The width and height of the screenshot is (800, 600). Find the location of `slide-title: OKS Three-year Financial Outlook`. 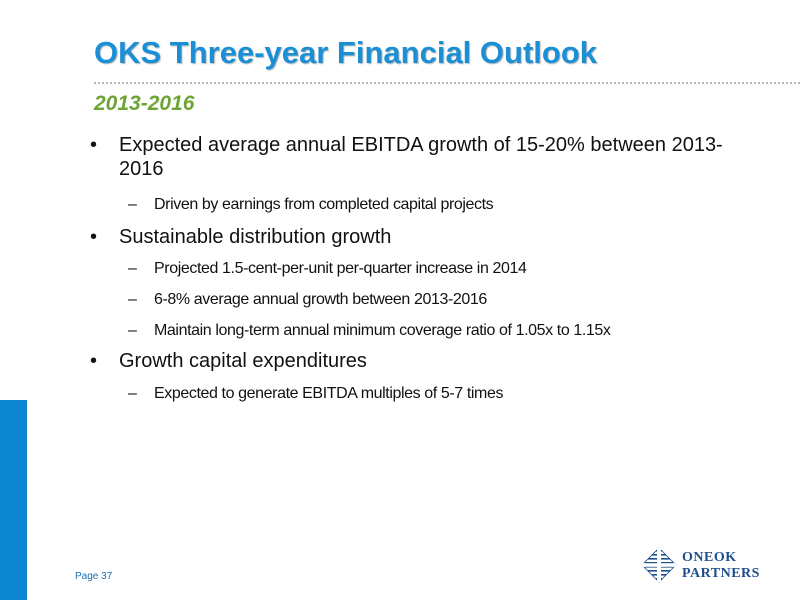

slide-title: OKS Three-year Financial Outlook is located at coordinates (346, 52).